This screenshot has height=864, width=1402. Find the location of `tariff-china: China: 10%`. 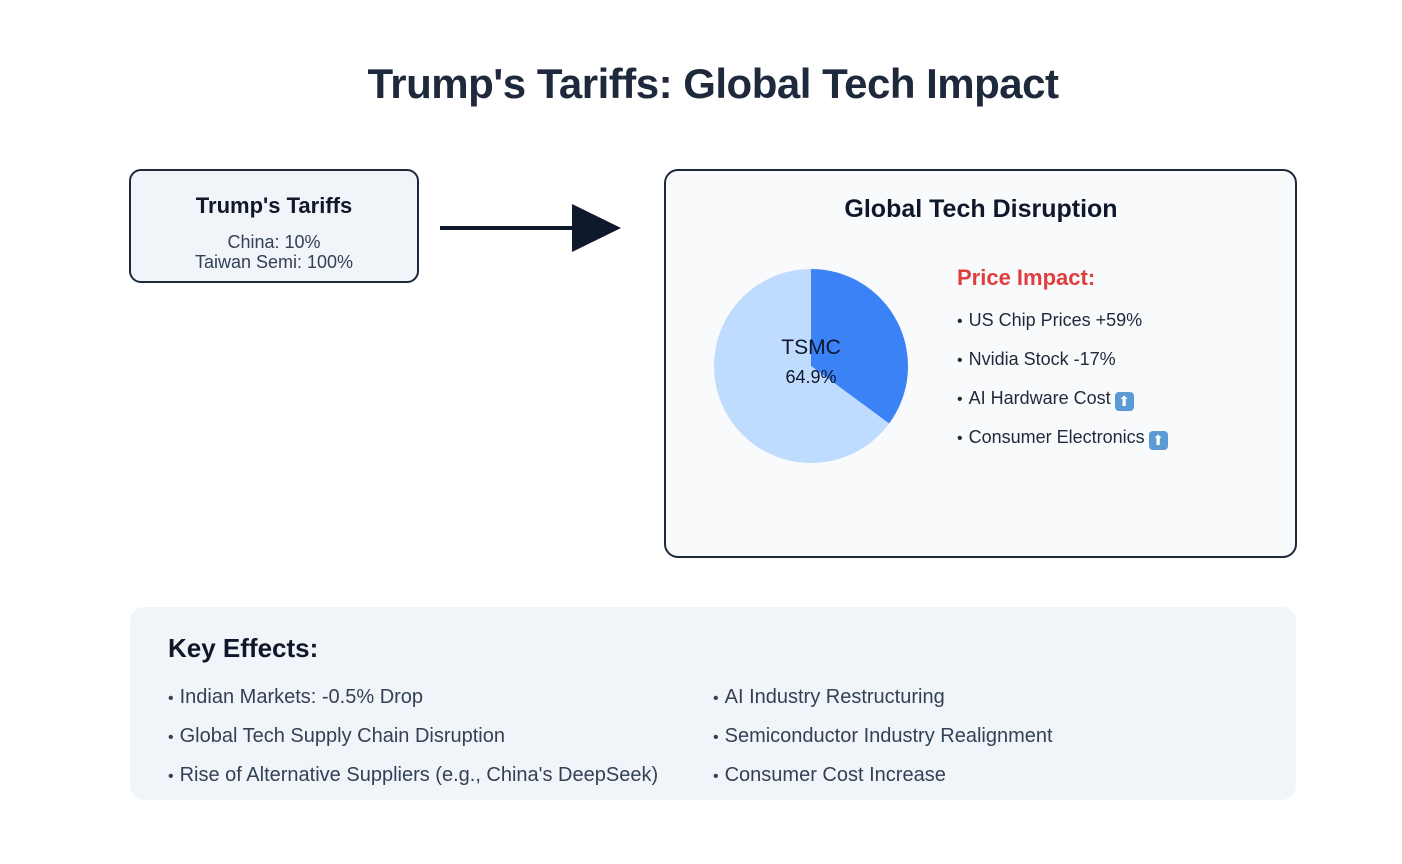

tariff-china: China: 10% is located at coordinates (274, 242).